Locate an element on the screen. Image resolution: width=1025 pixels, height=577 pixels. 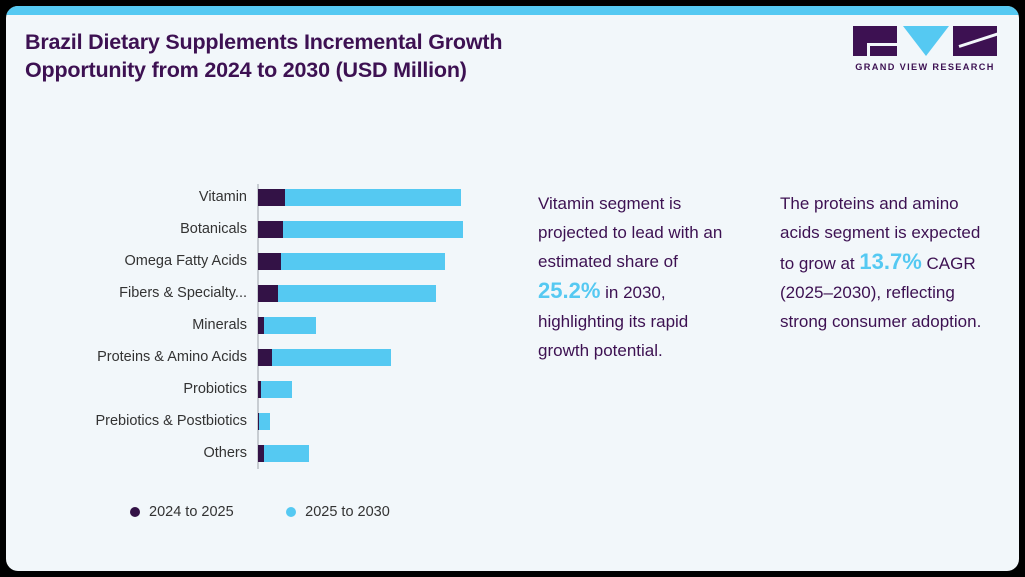
logo-v-triangle-icon is located at coordinates (926, 41).